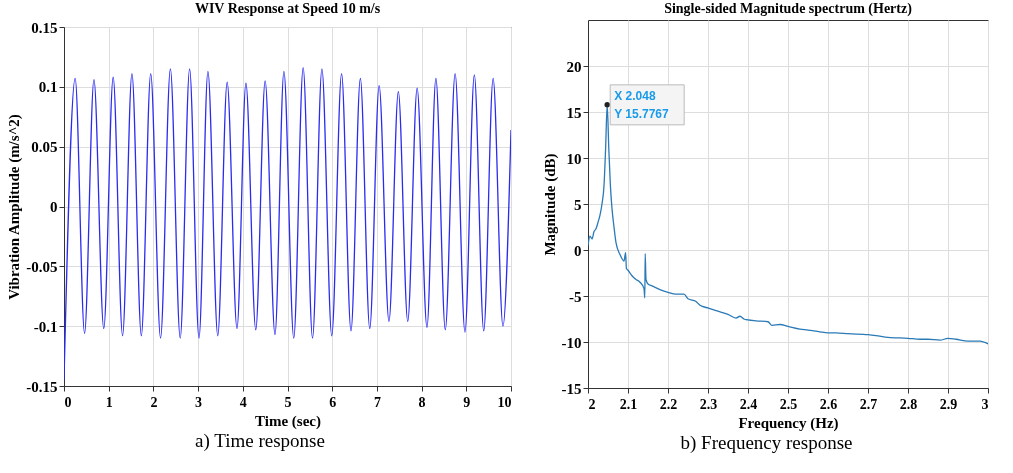  I want to click on y-axis-title: Magnitude (dB), so click(549, 204).